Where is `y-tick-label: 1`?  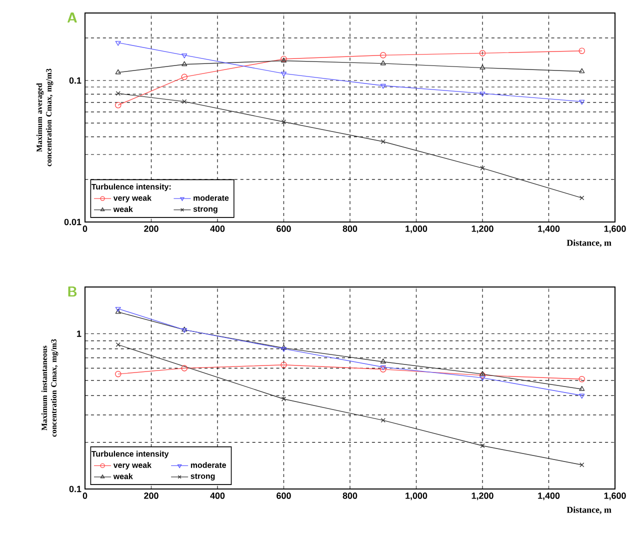 y-tick-label: 1 is located at coordinates (79, 333).